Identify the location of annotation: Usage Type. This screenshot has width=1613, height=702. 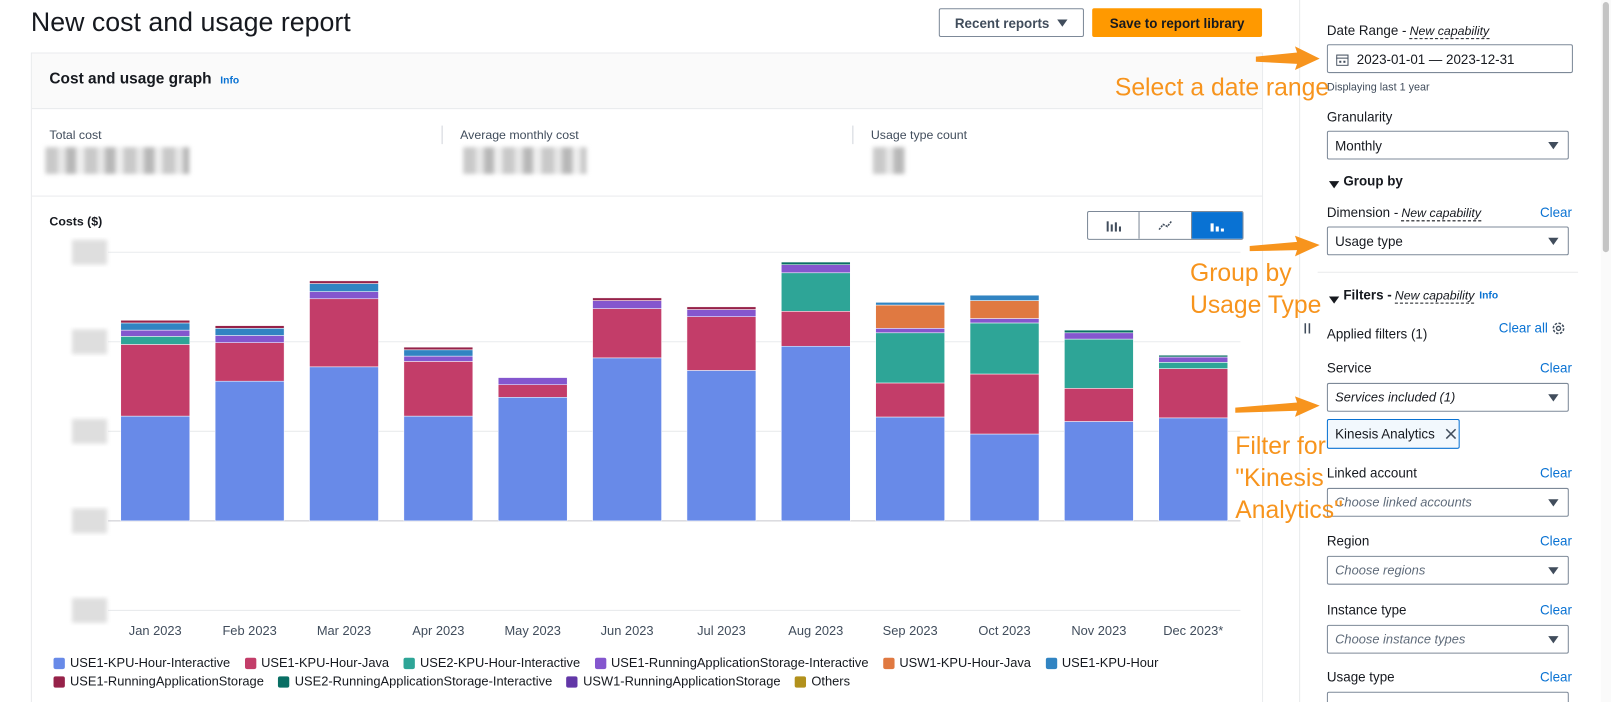
(1255, 305).